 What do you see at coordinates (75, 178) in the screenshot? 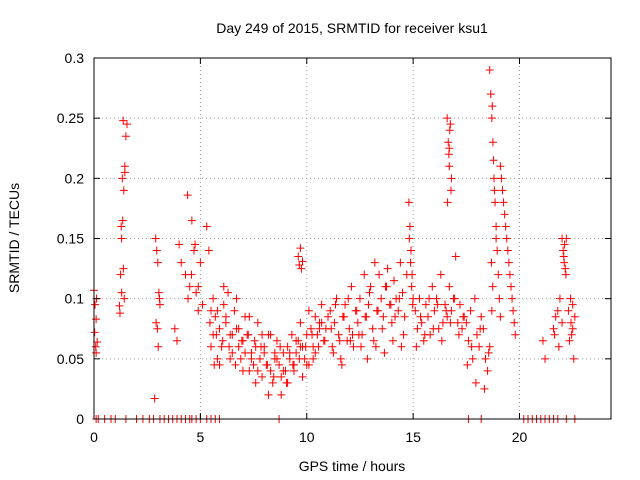
I see `y-tick-label: 0.2` at bounding box center [75, 178].